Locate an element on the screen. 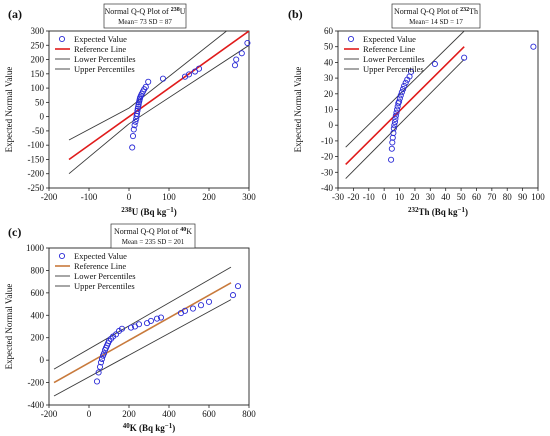 Image resolution: width=550 pixels, height=436 pixels. series-line-reference-line is located at coordinates (405, 105).